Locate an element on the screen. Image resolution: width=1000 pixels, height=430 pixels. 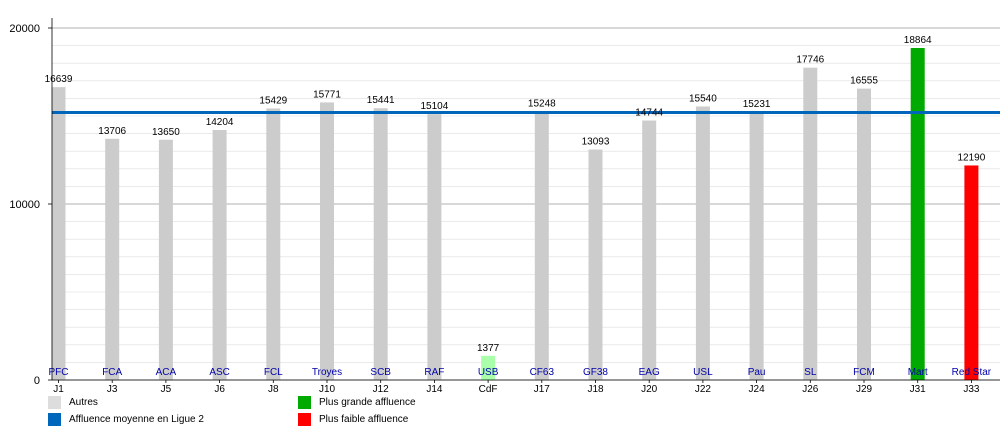
bar-J6 is located at coordinates (219, 255).